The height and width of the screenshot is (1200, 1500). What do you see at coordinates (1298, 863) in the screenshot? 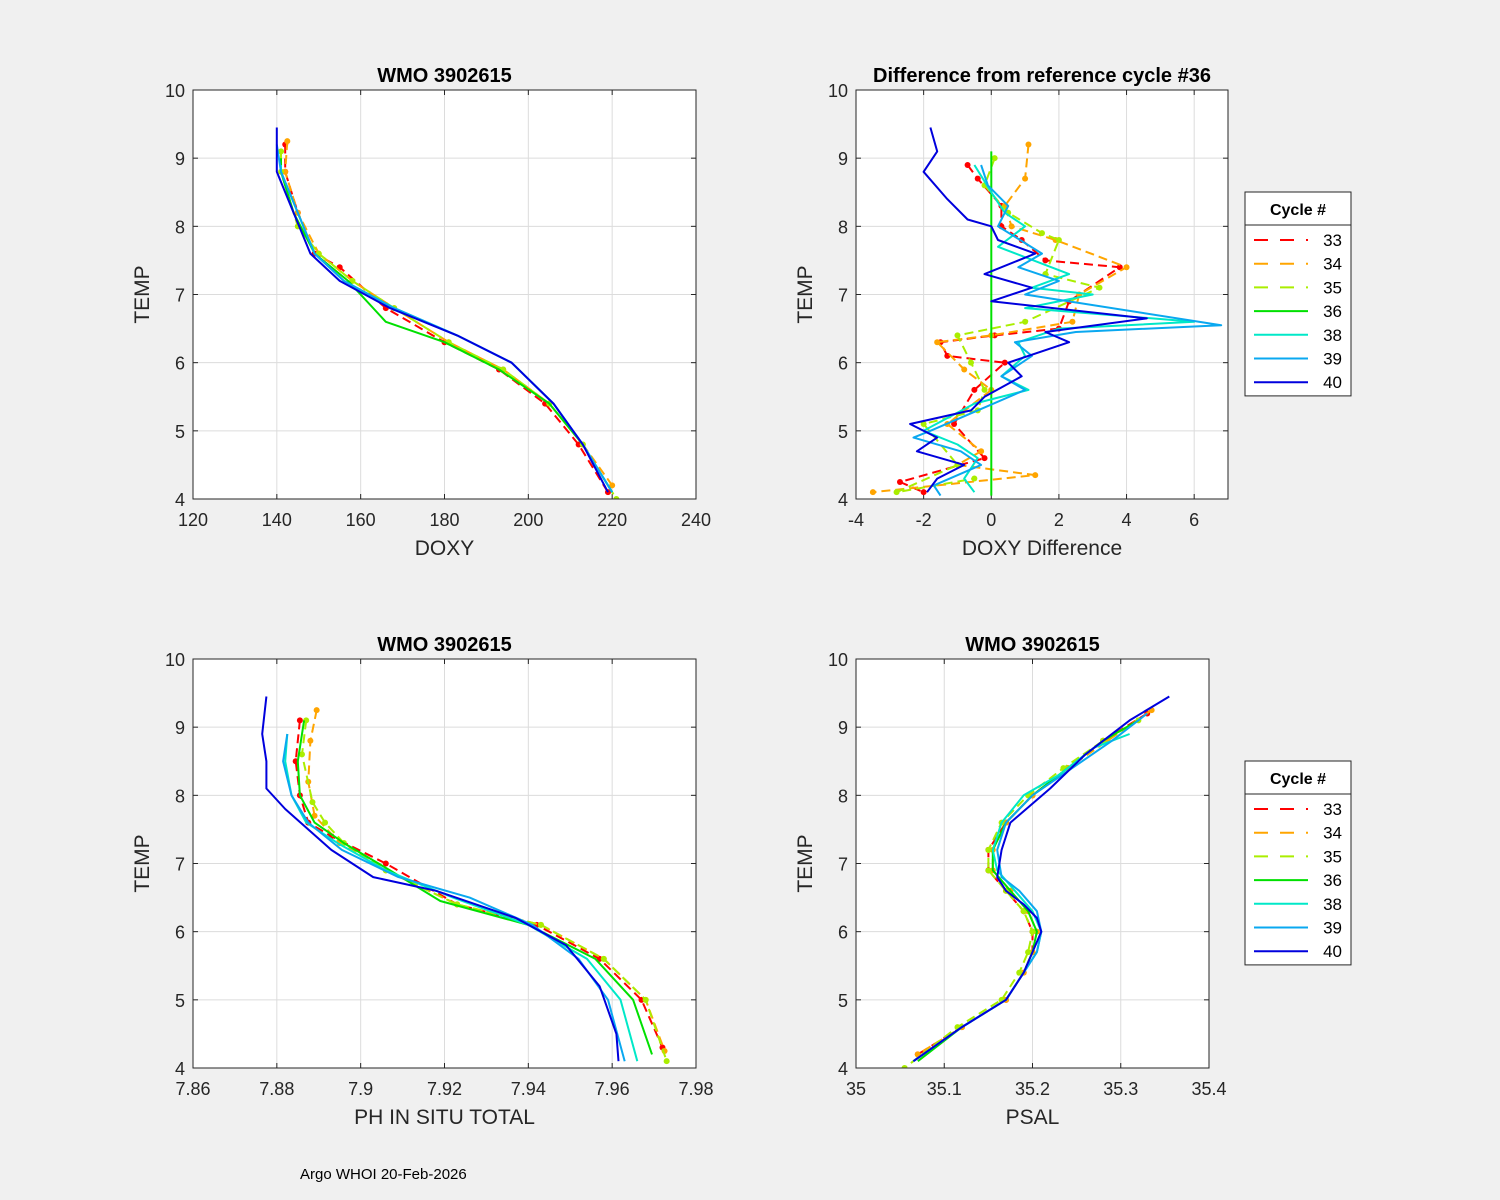
I see `legend: Cycle # 33 34 35 36 38 39 40` at bounding box center [1298, 863].